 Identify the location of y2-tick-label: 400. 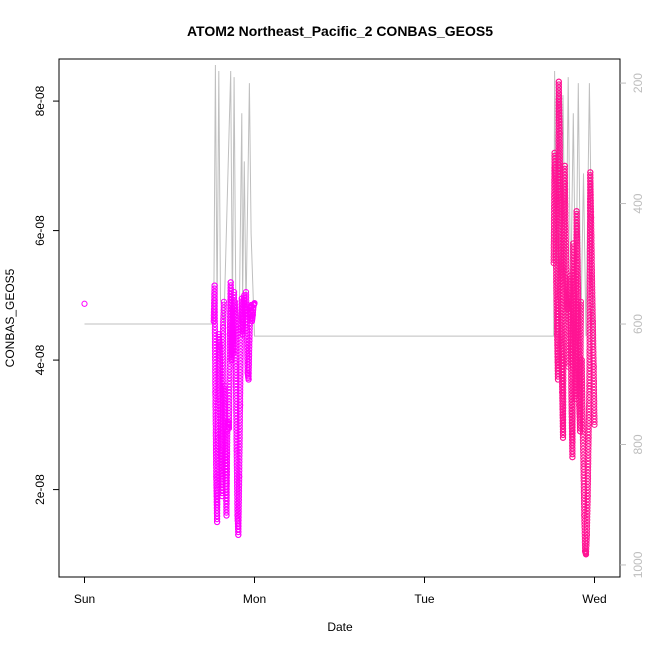
(638, 203).